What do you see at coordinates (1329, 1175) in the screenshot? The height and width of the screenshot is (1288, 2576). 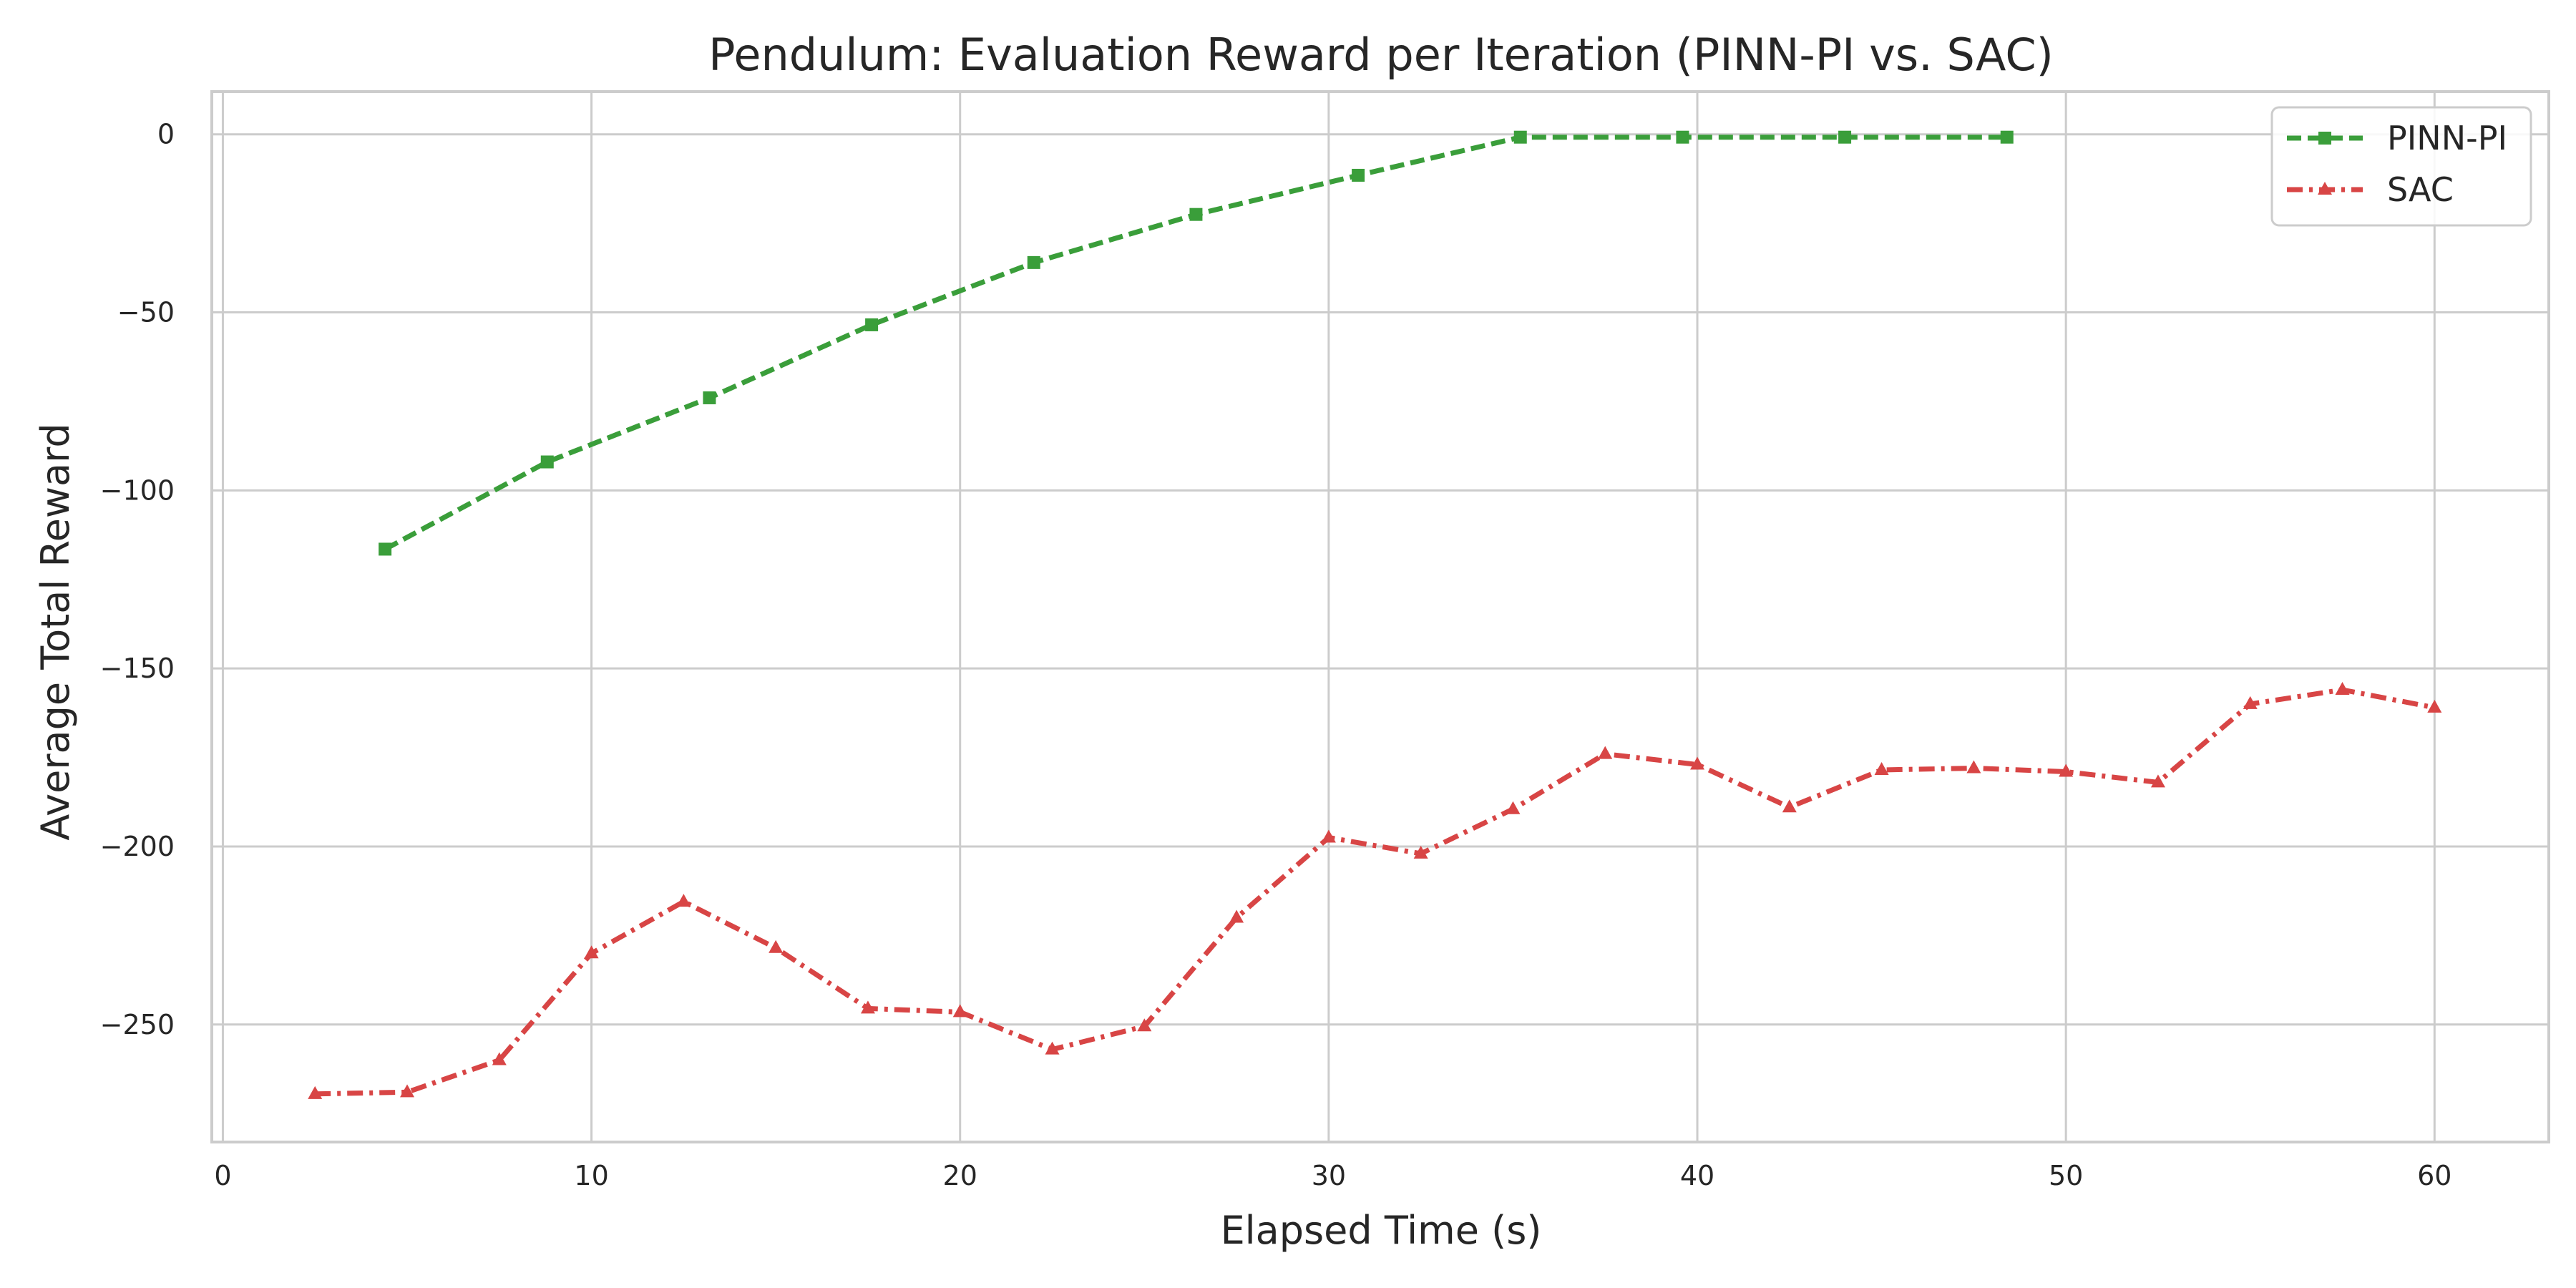 I see `x-tick-label: 30` at bounding box center [1329, 1175].